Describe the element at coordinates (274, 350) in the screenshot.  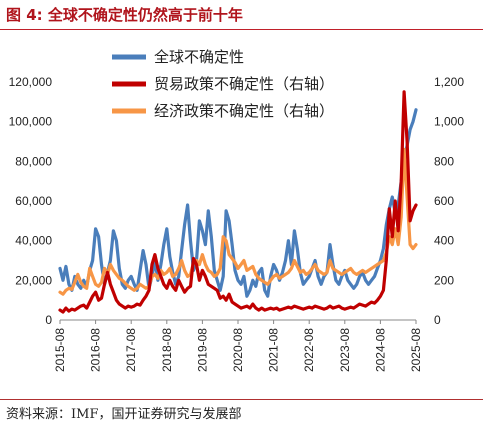
I see `x-tick-label: 2021-08` at that location.